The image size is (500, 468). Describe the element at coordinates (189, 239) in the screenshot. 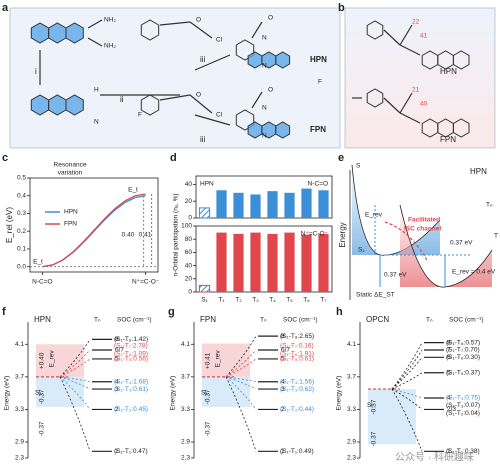

I see `y-tick-label: 80` at that location.